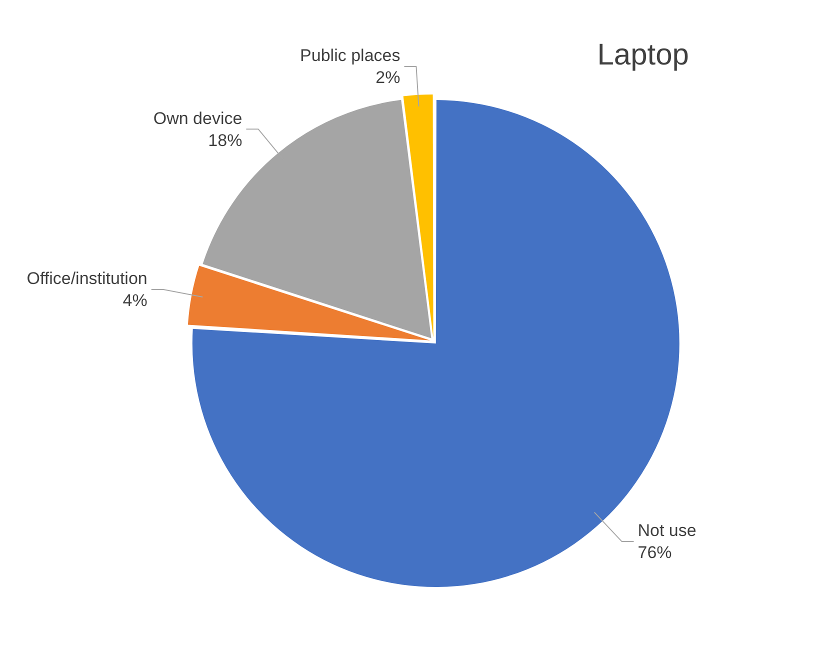 This screenshot has height=656, width=827. I want to click on slice-label: Office/institution, so click(87, 278).